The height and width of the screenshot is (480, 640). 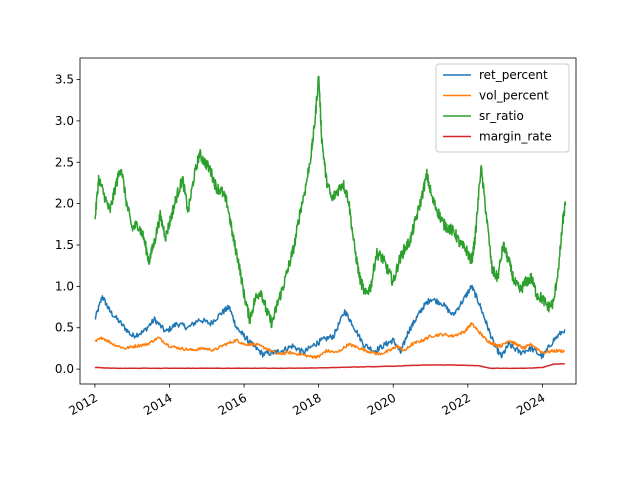 What do you see at coordinates (513, 75) in the screenshot?
I see `legend-label-ret-percent: ret_percent` at bounding box center [513, 75].